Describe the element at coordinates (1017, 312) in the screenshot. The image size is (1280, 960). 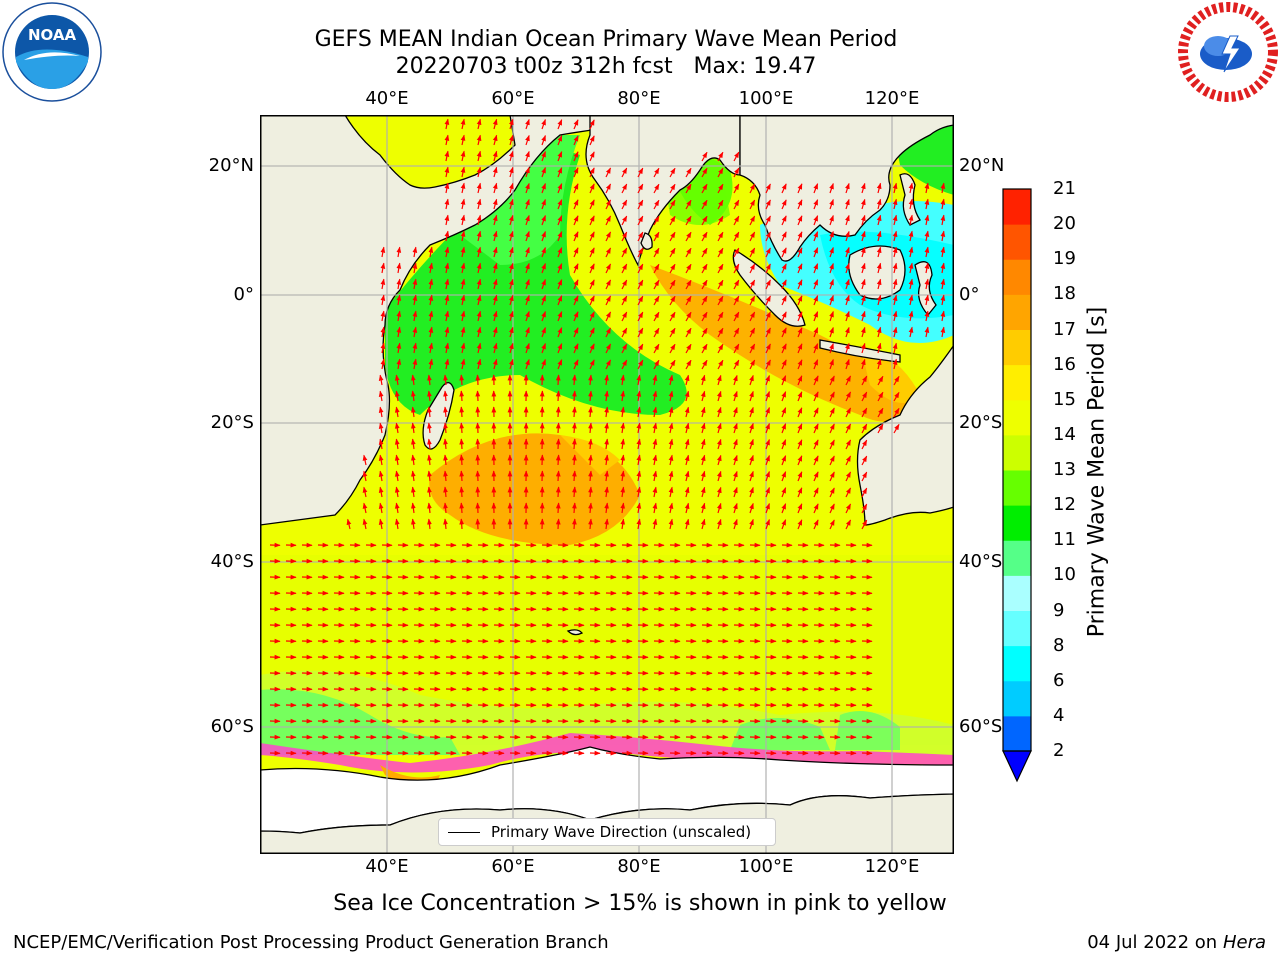
I see `colorbar-segment` at that location.